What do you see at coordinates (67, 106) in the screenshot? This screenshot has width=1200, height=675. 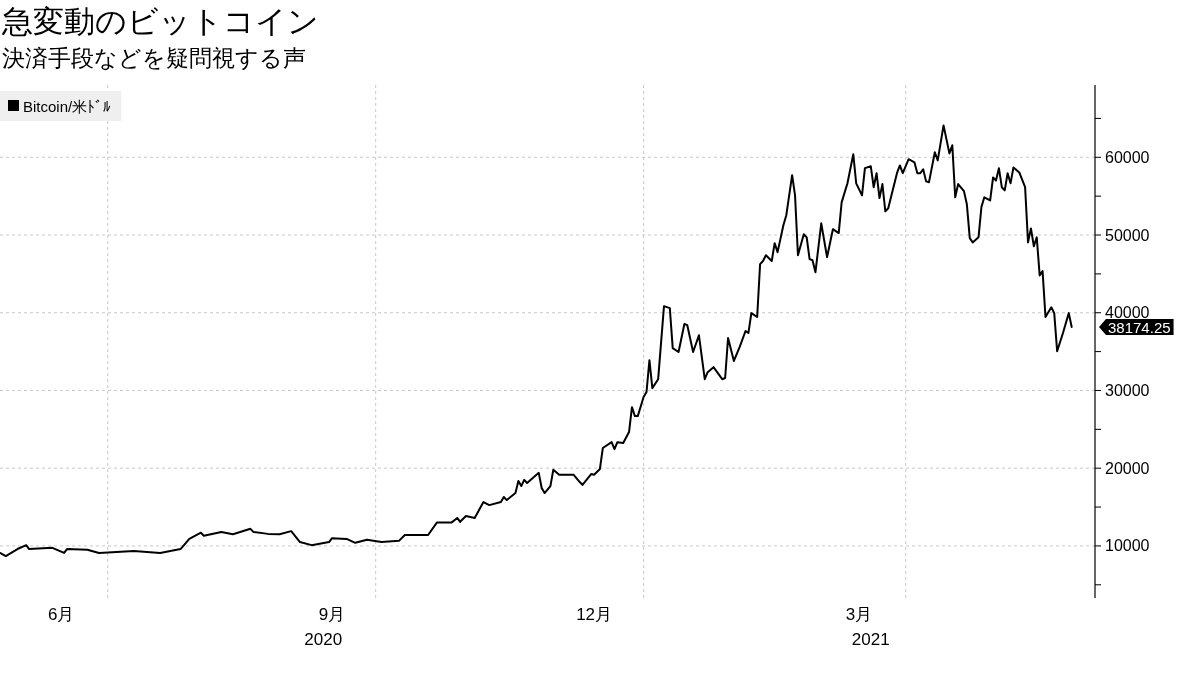 I see `legend-label: Bitcoin/米ﾄﾞﾙ` at bounding box center [67, 106].